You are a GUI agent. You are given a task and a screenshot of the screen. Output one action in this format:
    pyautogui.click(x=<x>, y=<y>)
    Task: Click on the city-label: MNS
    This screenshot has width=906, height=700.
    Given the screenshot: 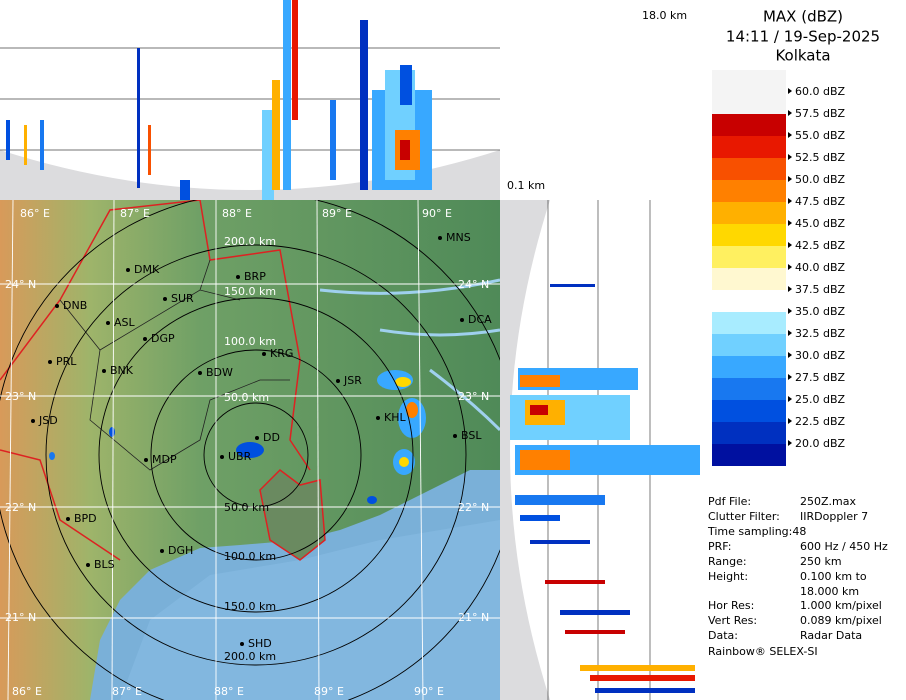 What is the action you would take?
    pyautogui.click(x=458, y=237)
    